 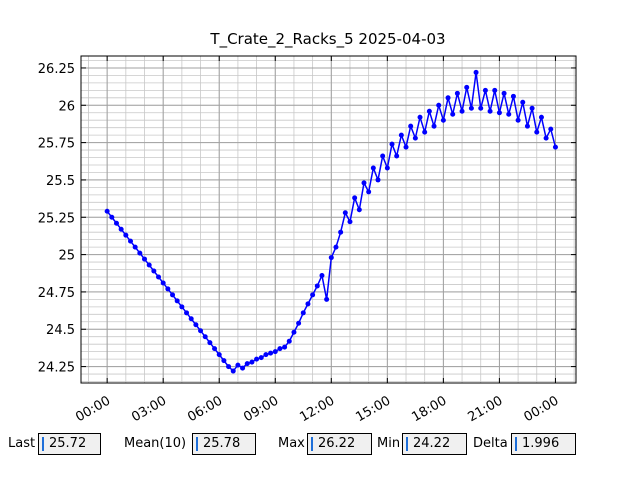 I want to click on stat-field: 24.22, so click(x=434, y=444).